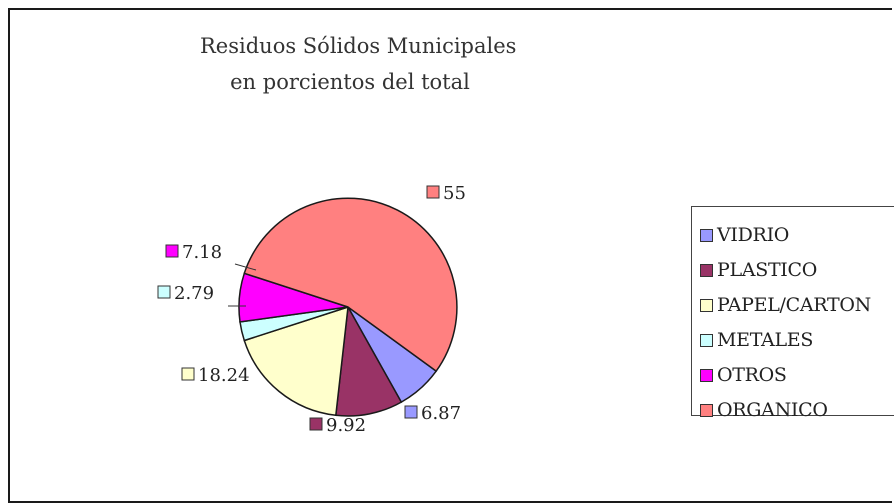 This screenshot has width=894, height=503. I want to click on legend-swatch-plastico, so click(706, 270).